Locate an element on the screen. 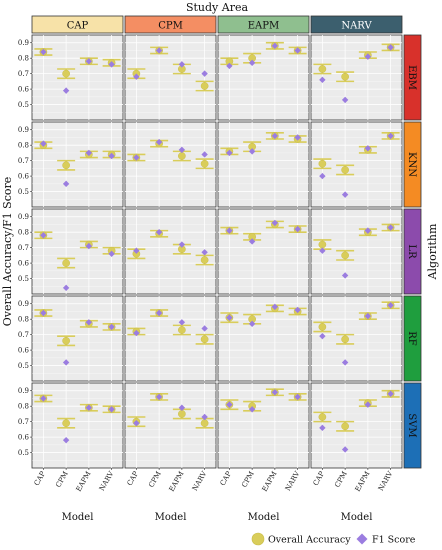 The image size is (442, 550). row-strip-ebm is located at coordinates (412, 77).